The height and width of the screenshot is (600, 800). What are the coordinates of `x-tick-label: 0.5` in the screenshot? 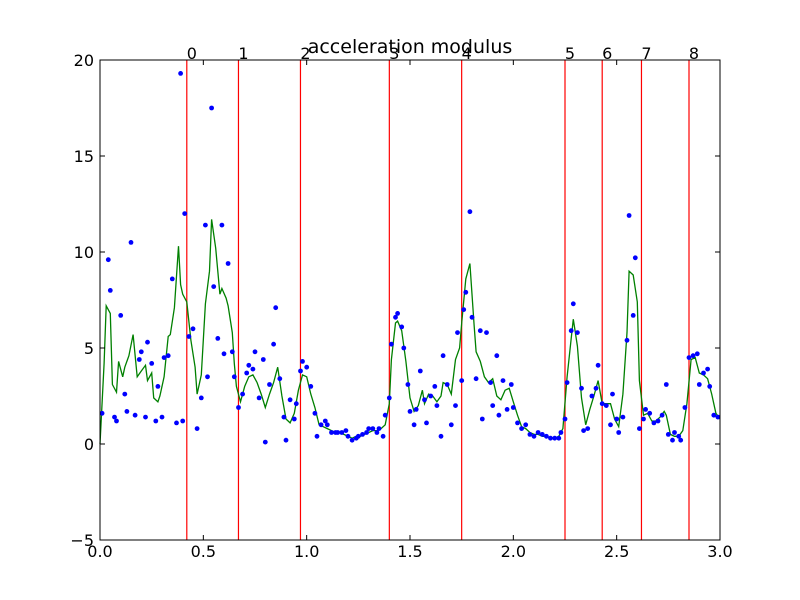 It's located at (203, 551).